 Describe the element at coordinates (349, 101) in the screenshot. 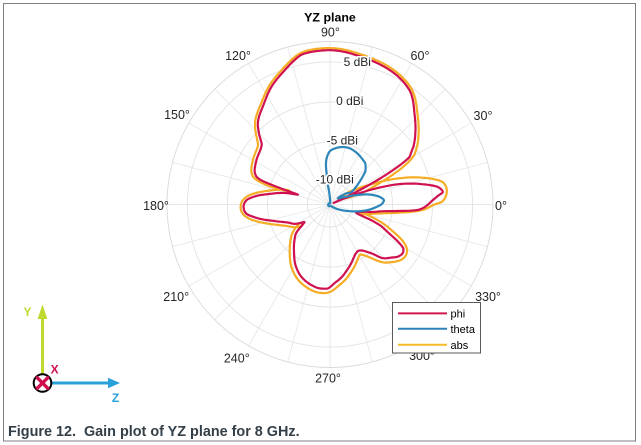

I see `svg-text: 0 dBi` at that location.